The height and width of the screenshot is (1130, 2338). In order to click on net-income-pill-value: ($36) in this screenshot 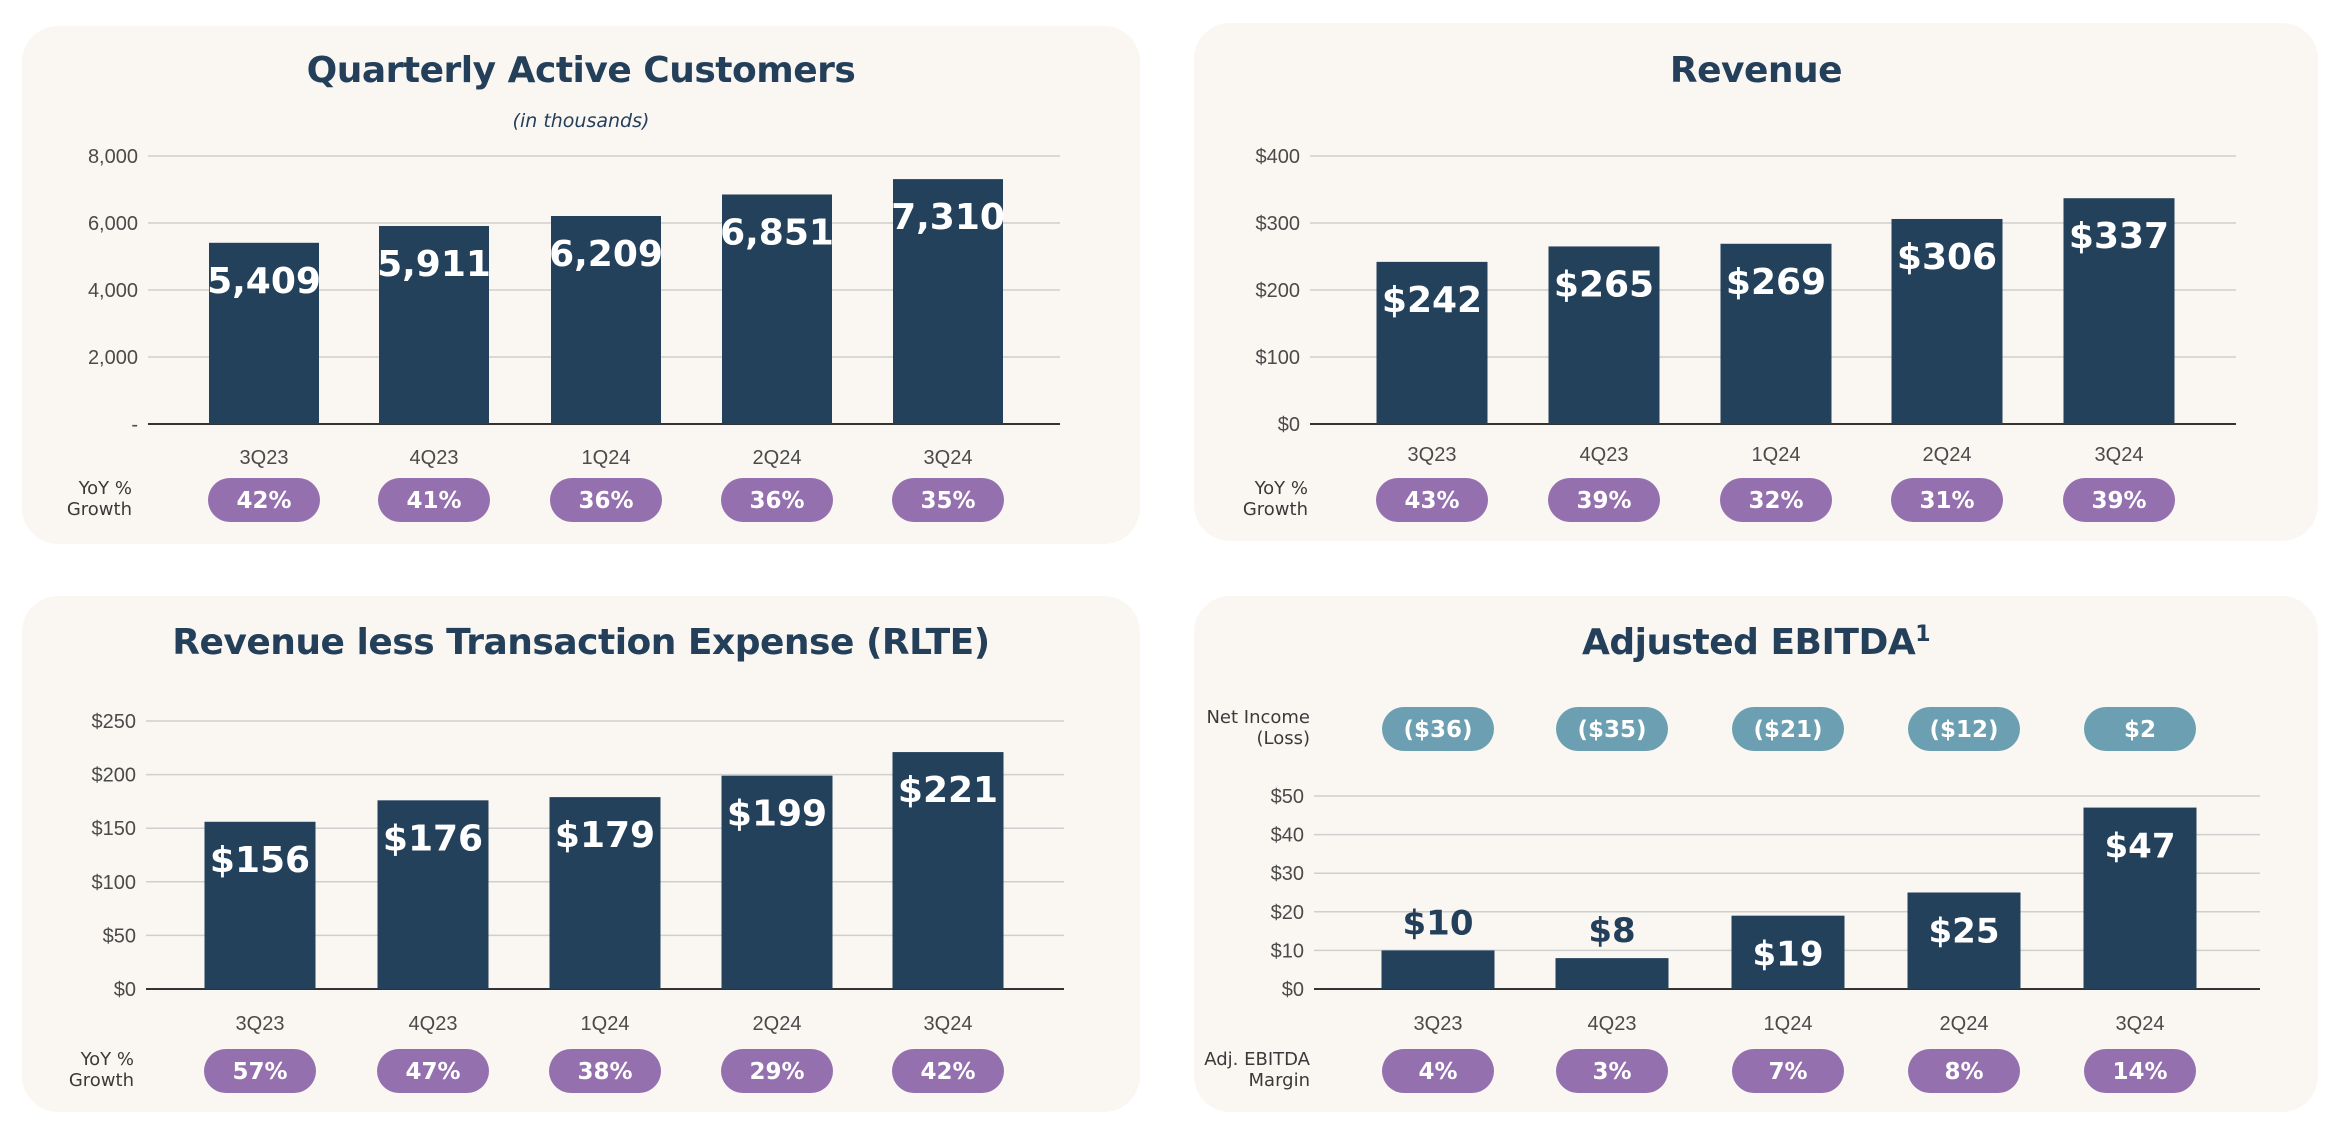, I will do `click(1437, 730)`.